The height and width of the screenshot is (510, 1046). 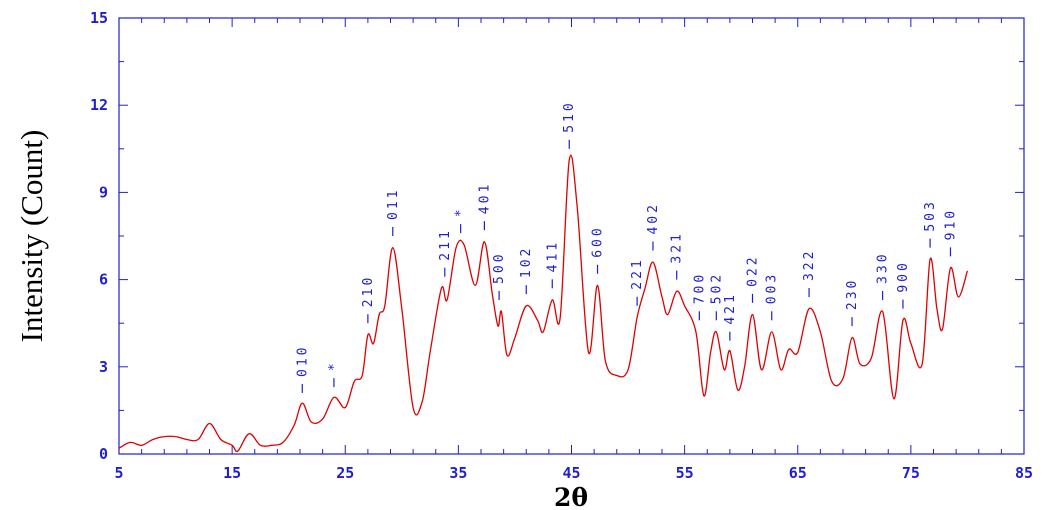 What do you see at coordinates (772, 288) in the screenshot?
I see `peak-label: 003` at bounding box center [772, 288].